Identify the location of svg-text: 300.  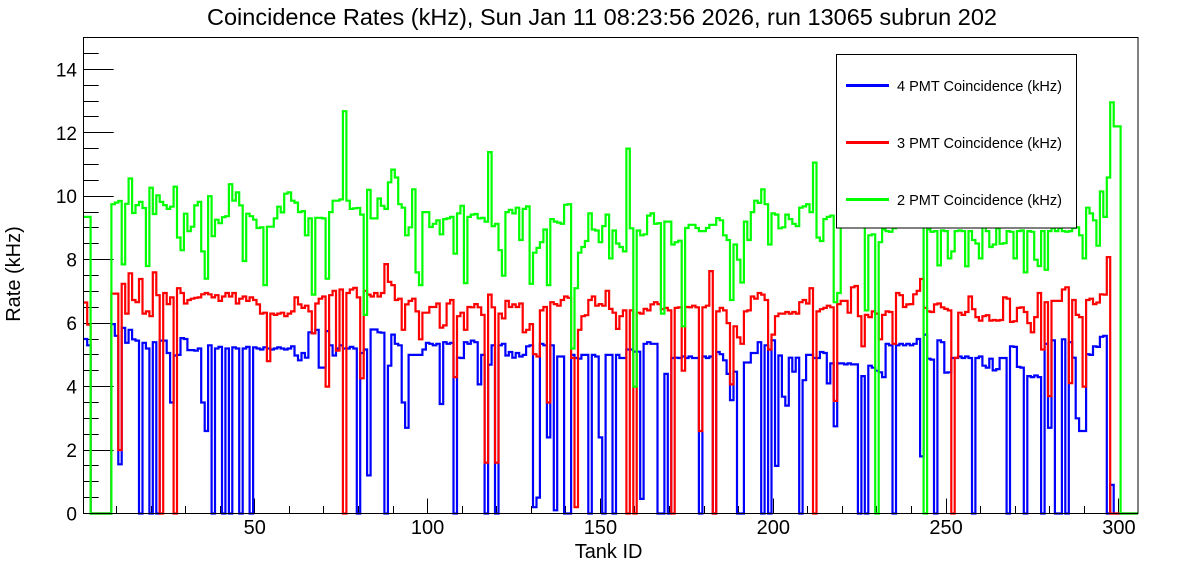
(1118, 528).